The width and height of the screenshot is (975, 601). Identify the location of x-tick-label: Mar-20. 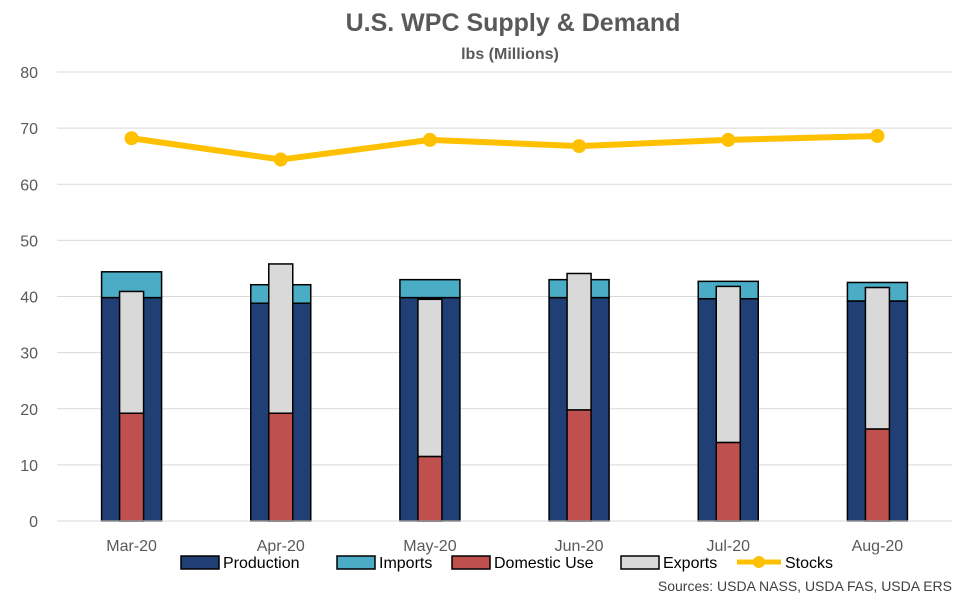
(131, 546).